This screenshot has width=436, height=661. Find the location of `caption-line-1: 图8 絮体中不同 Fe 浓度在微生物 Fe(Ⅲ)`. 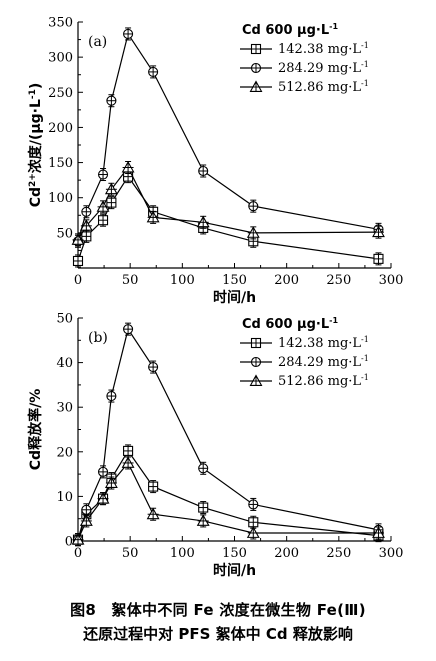

caption-line-1: 图8 絮体中不同 Fe 浓度在微生物 Fe(Ⅲ) is located at coordinates (218, 610).